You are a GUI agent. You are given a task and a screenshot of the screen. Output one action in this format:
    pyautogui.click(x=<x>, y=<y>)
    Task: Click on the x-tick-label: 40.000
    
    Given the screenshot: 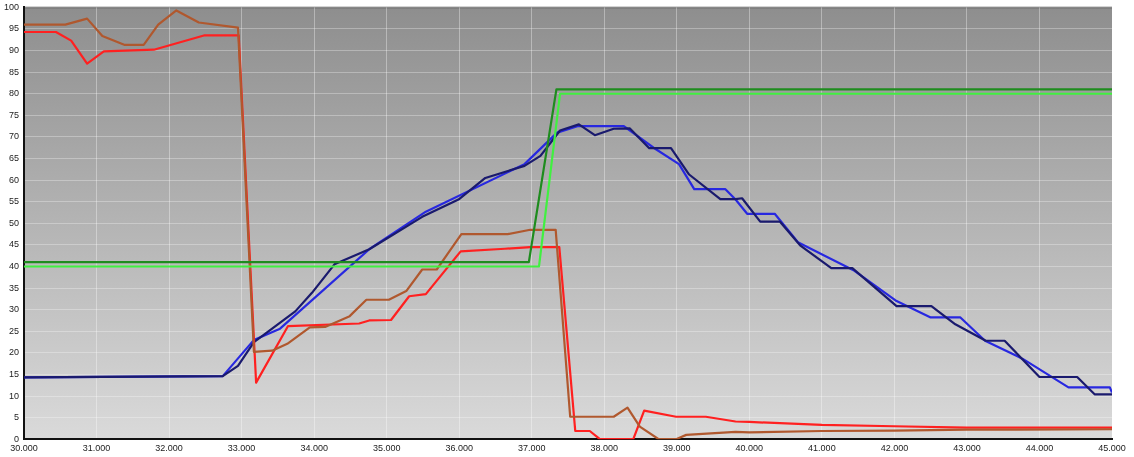 What is the action you would take?
    pyautogui.click(x=749, y=448)
    